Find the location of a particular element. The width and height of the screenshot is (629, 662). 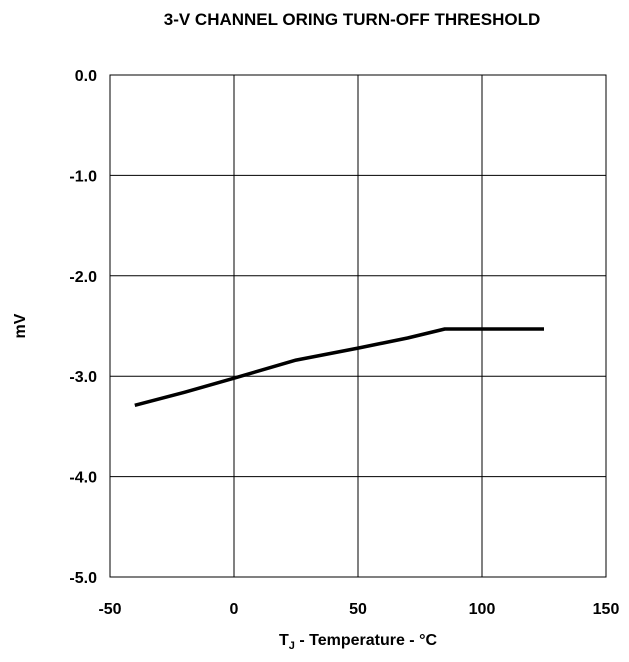

y-tick-labels: 0.0 -1.0 -2.0 -3.0 -4.0 -5.0 is located at coordinates (83, 327).